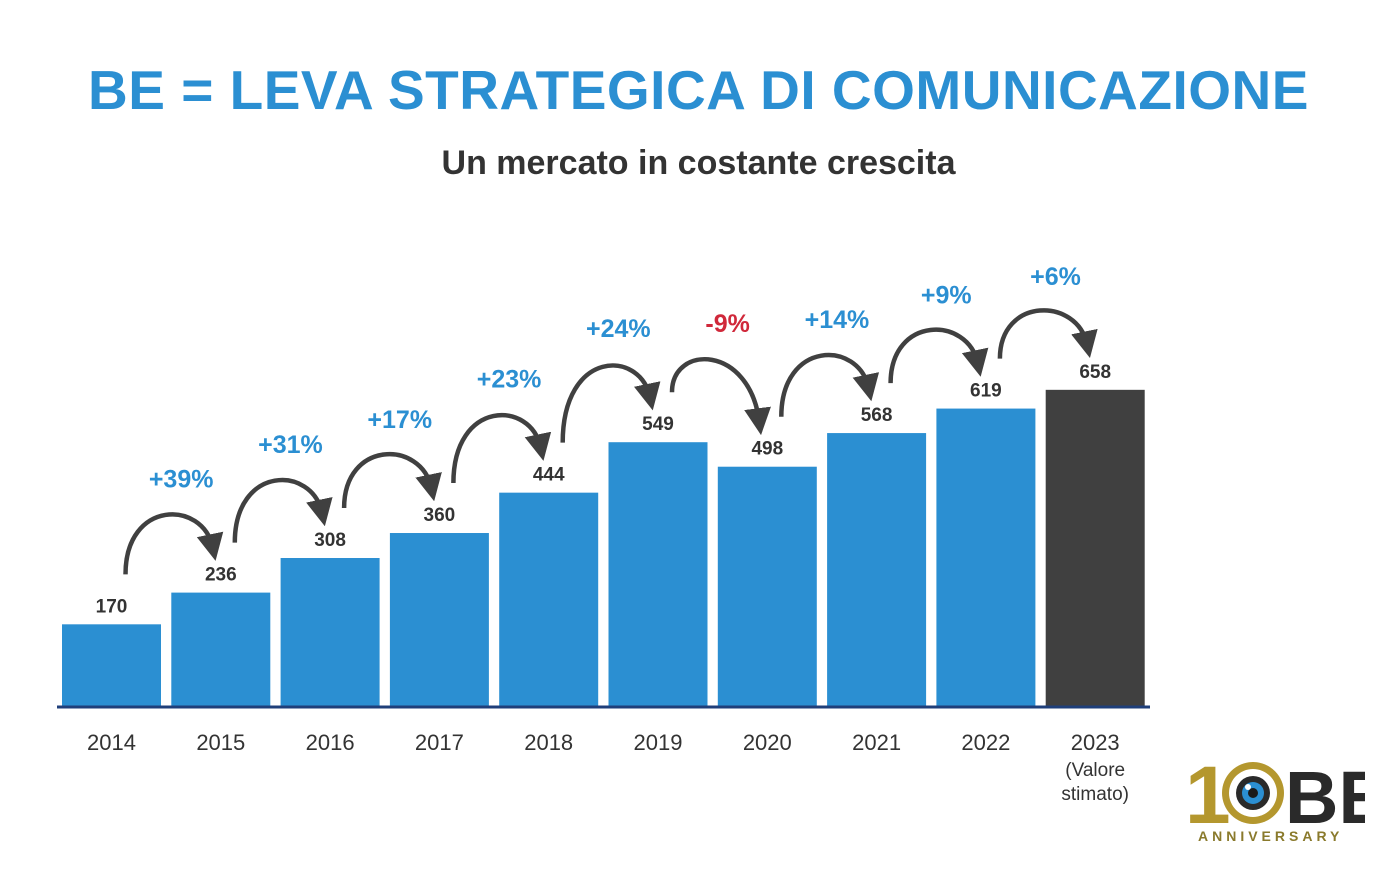  What do you see at coordinates (330, 742) in the screenshot?
I see `x-tick-2016: 2016` at bounding box center [330, 742].